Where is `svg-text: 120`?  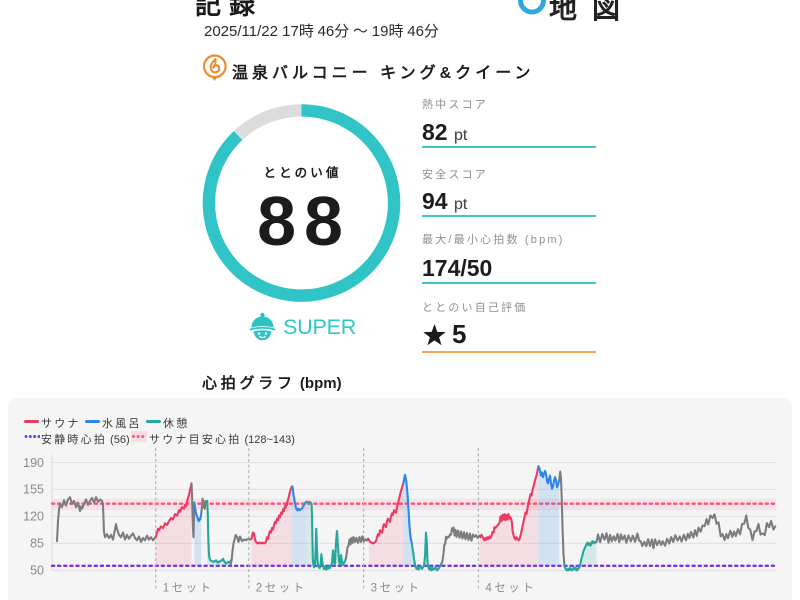 svg-text: 120 is located at coordinates (33, 517).